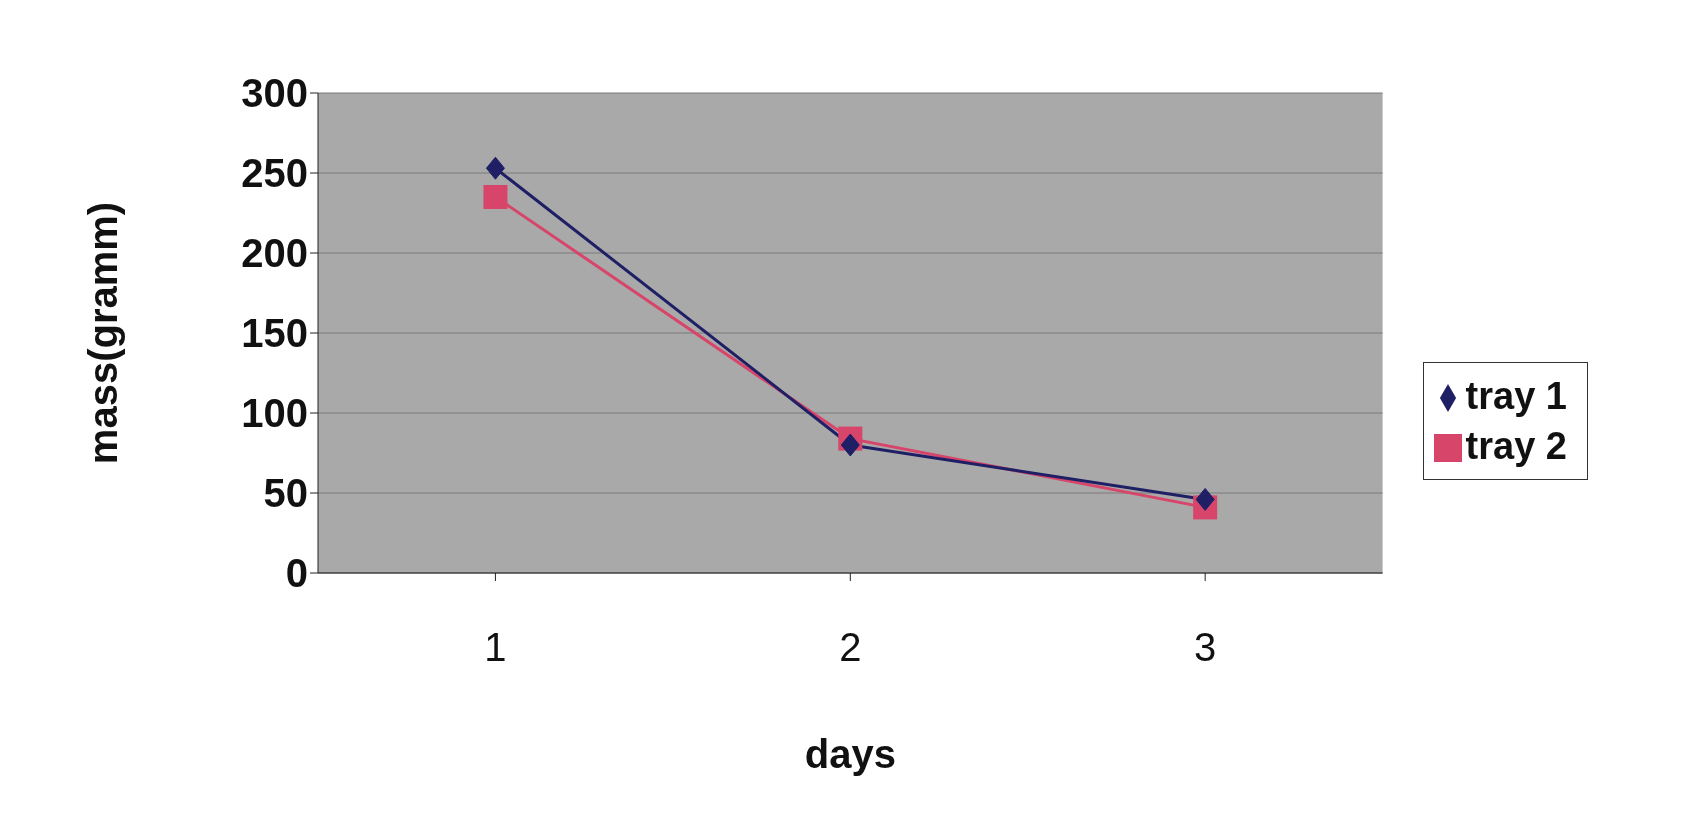 This screenshot has height=838, width=1702. Describe the element at coordinates (1205, 647) in the screenshot. I see `x-tick-label: 3` at that location.